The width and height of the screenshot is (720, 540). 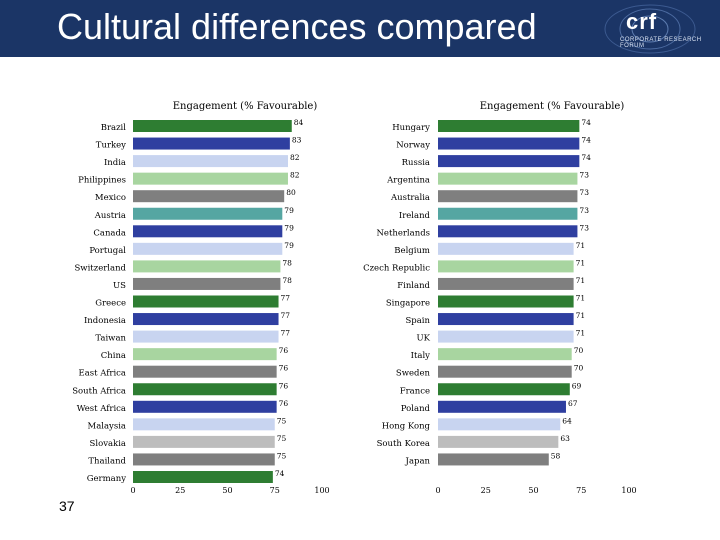 I want to click on category-label: Italy, so click(x=421, y=356).